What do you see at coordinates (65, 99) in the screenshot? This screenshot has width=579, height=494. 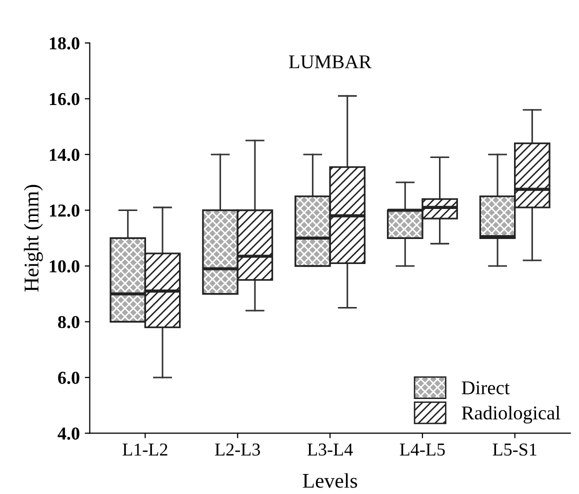 I see `y-tick-label: 16.0` at bounding box center [65, 99].